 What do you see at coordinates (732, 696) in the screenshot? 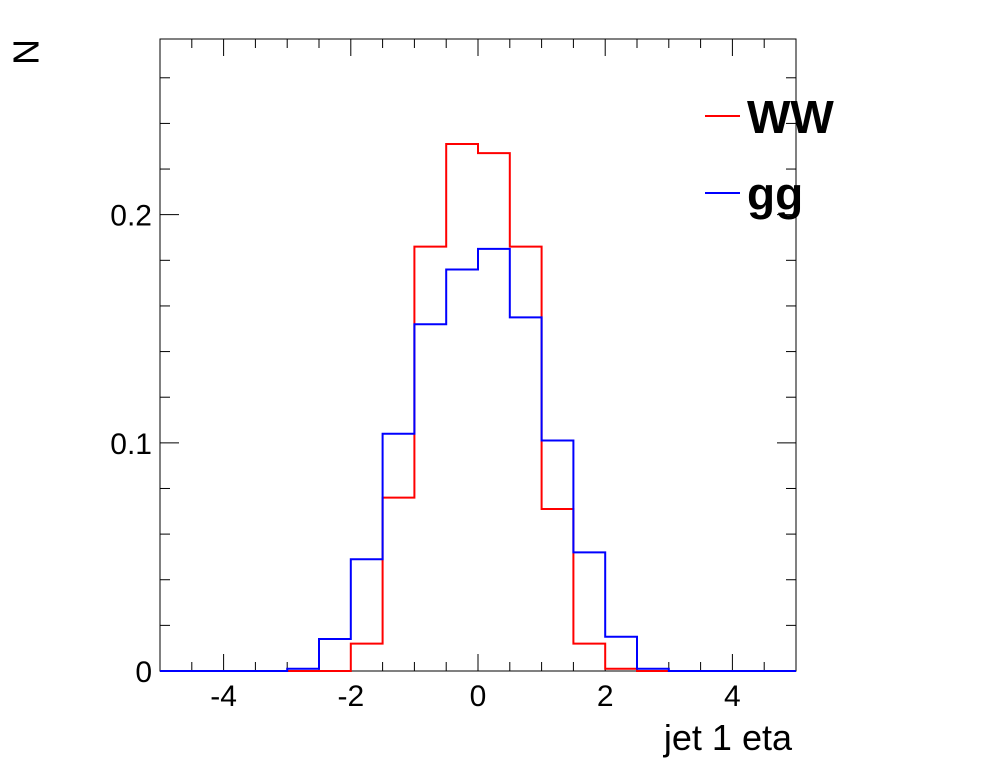
I see `x-tick-label: 4` at bounding box center [732, 696].